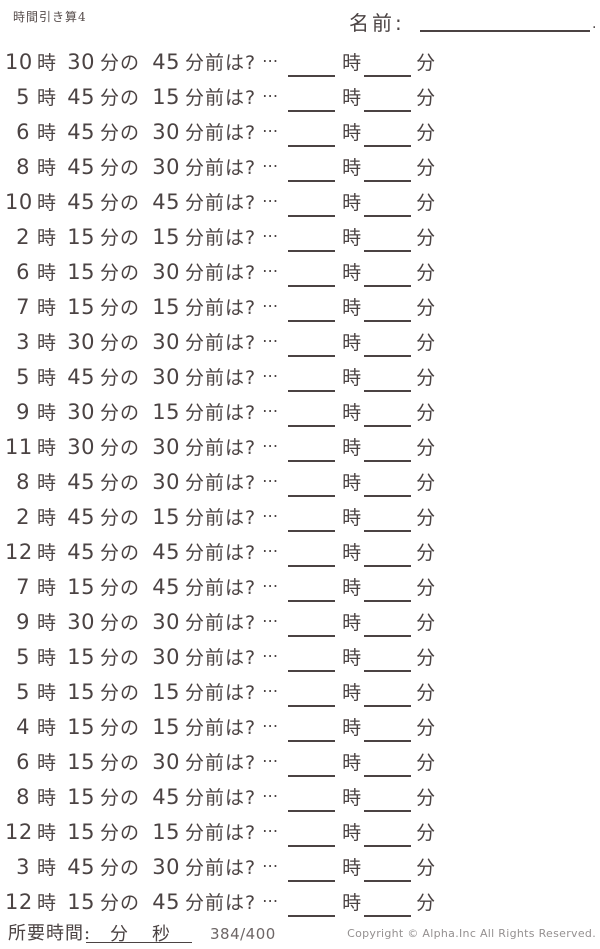  What do you see at coordinates (300, 61) in the screenshot?
I see `problem-row: 10 時 30 分の 45 分前は? … 時 分` at bounding box center [300, 61].